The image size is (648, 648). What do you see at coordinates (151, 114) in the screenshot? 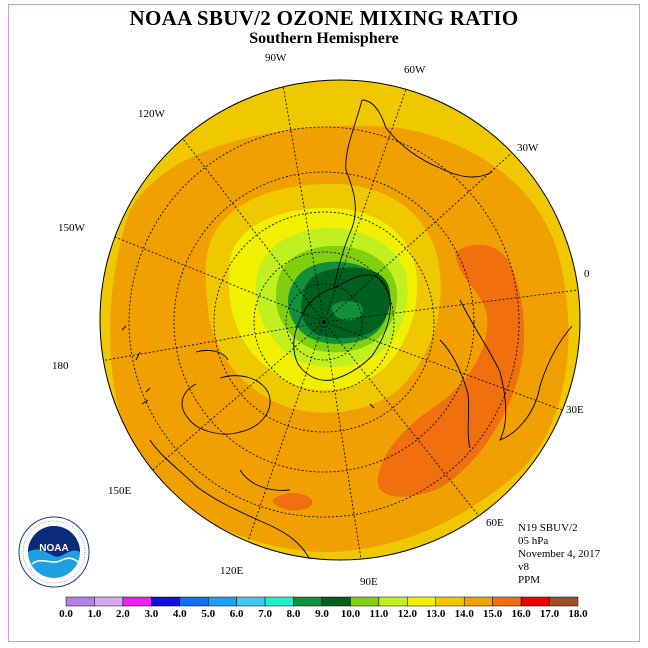
I see `lon-label-120w: 120W` at bounding box center [151, 114].